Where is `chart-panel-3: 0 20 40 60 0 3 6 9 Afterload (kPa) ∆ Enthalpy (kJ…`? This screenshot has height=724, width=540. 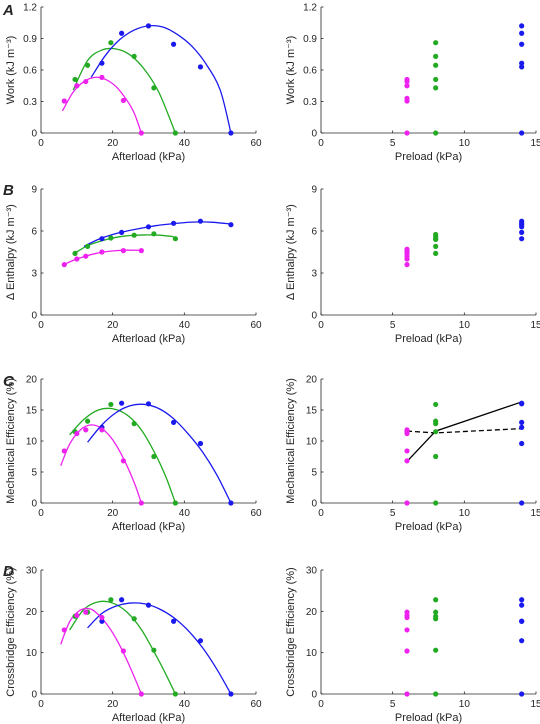
chart-panel-3: 0 20 40 60 0 3 6 9 Afterload (kPa) ∆ Enthalpy (kJ… is located at coordinates (132, 263).